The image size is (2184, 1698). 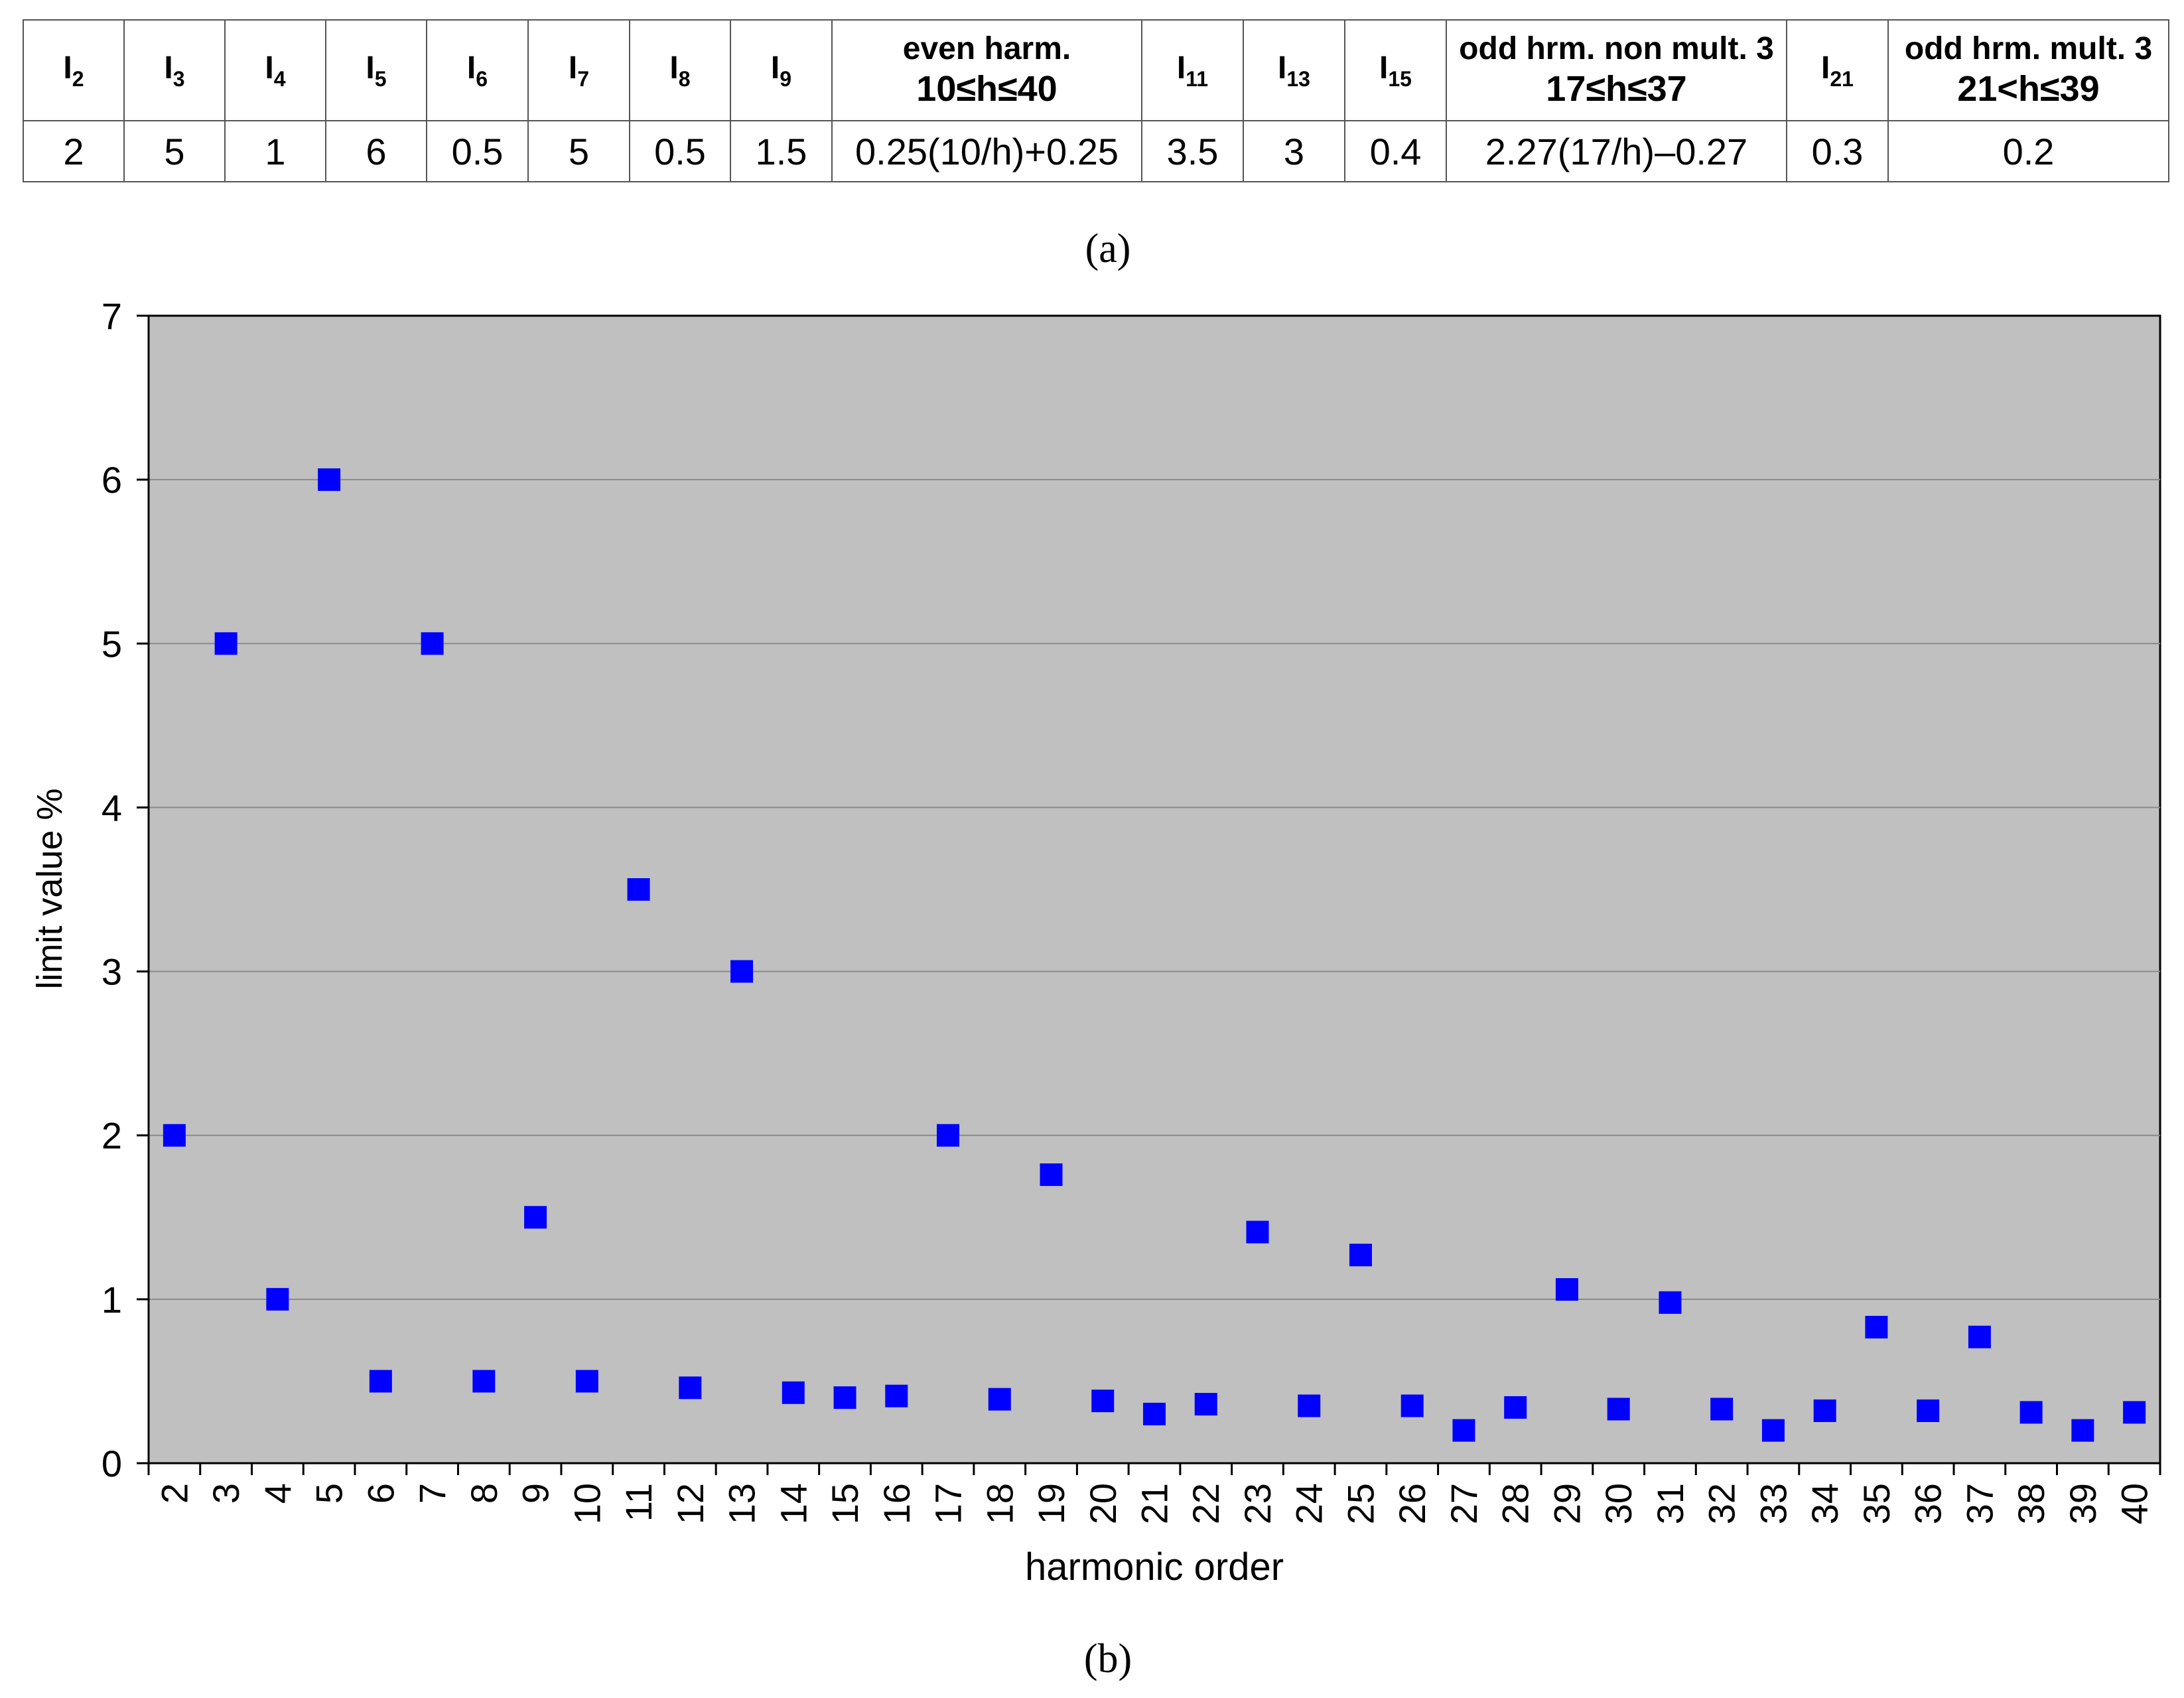 I want to click on y-axis-ticks: 0 1 2 3 4 5 6 7, so click(x=126, y=889).